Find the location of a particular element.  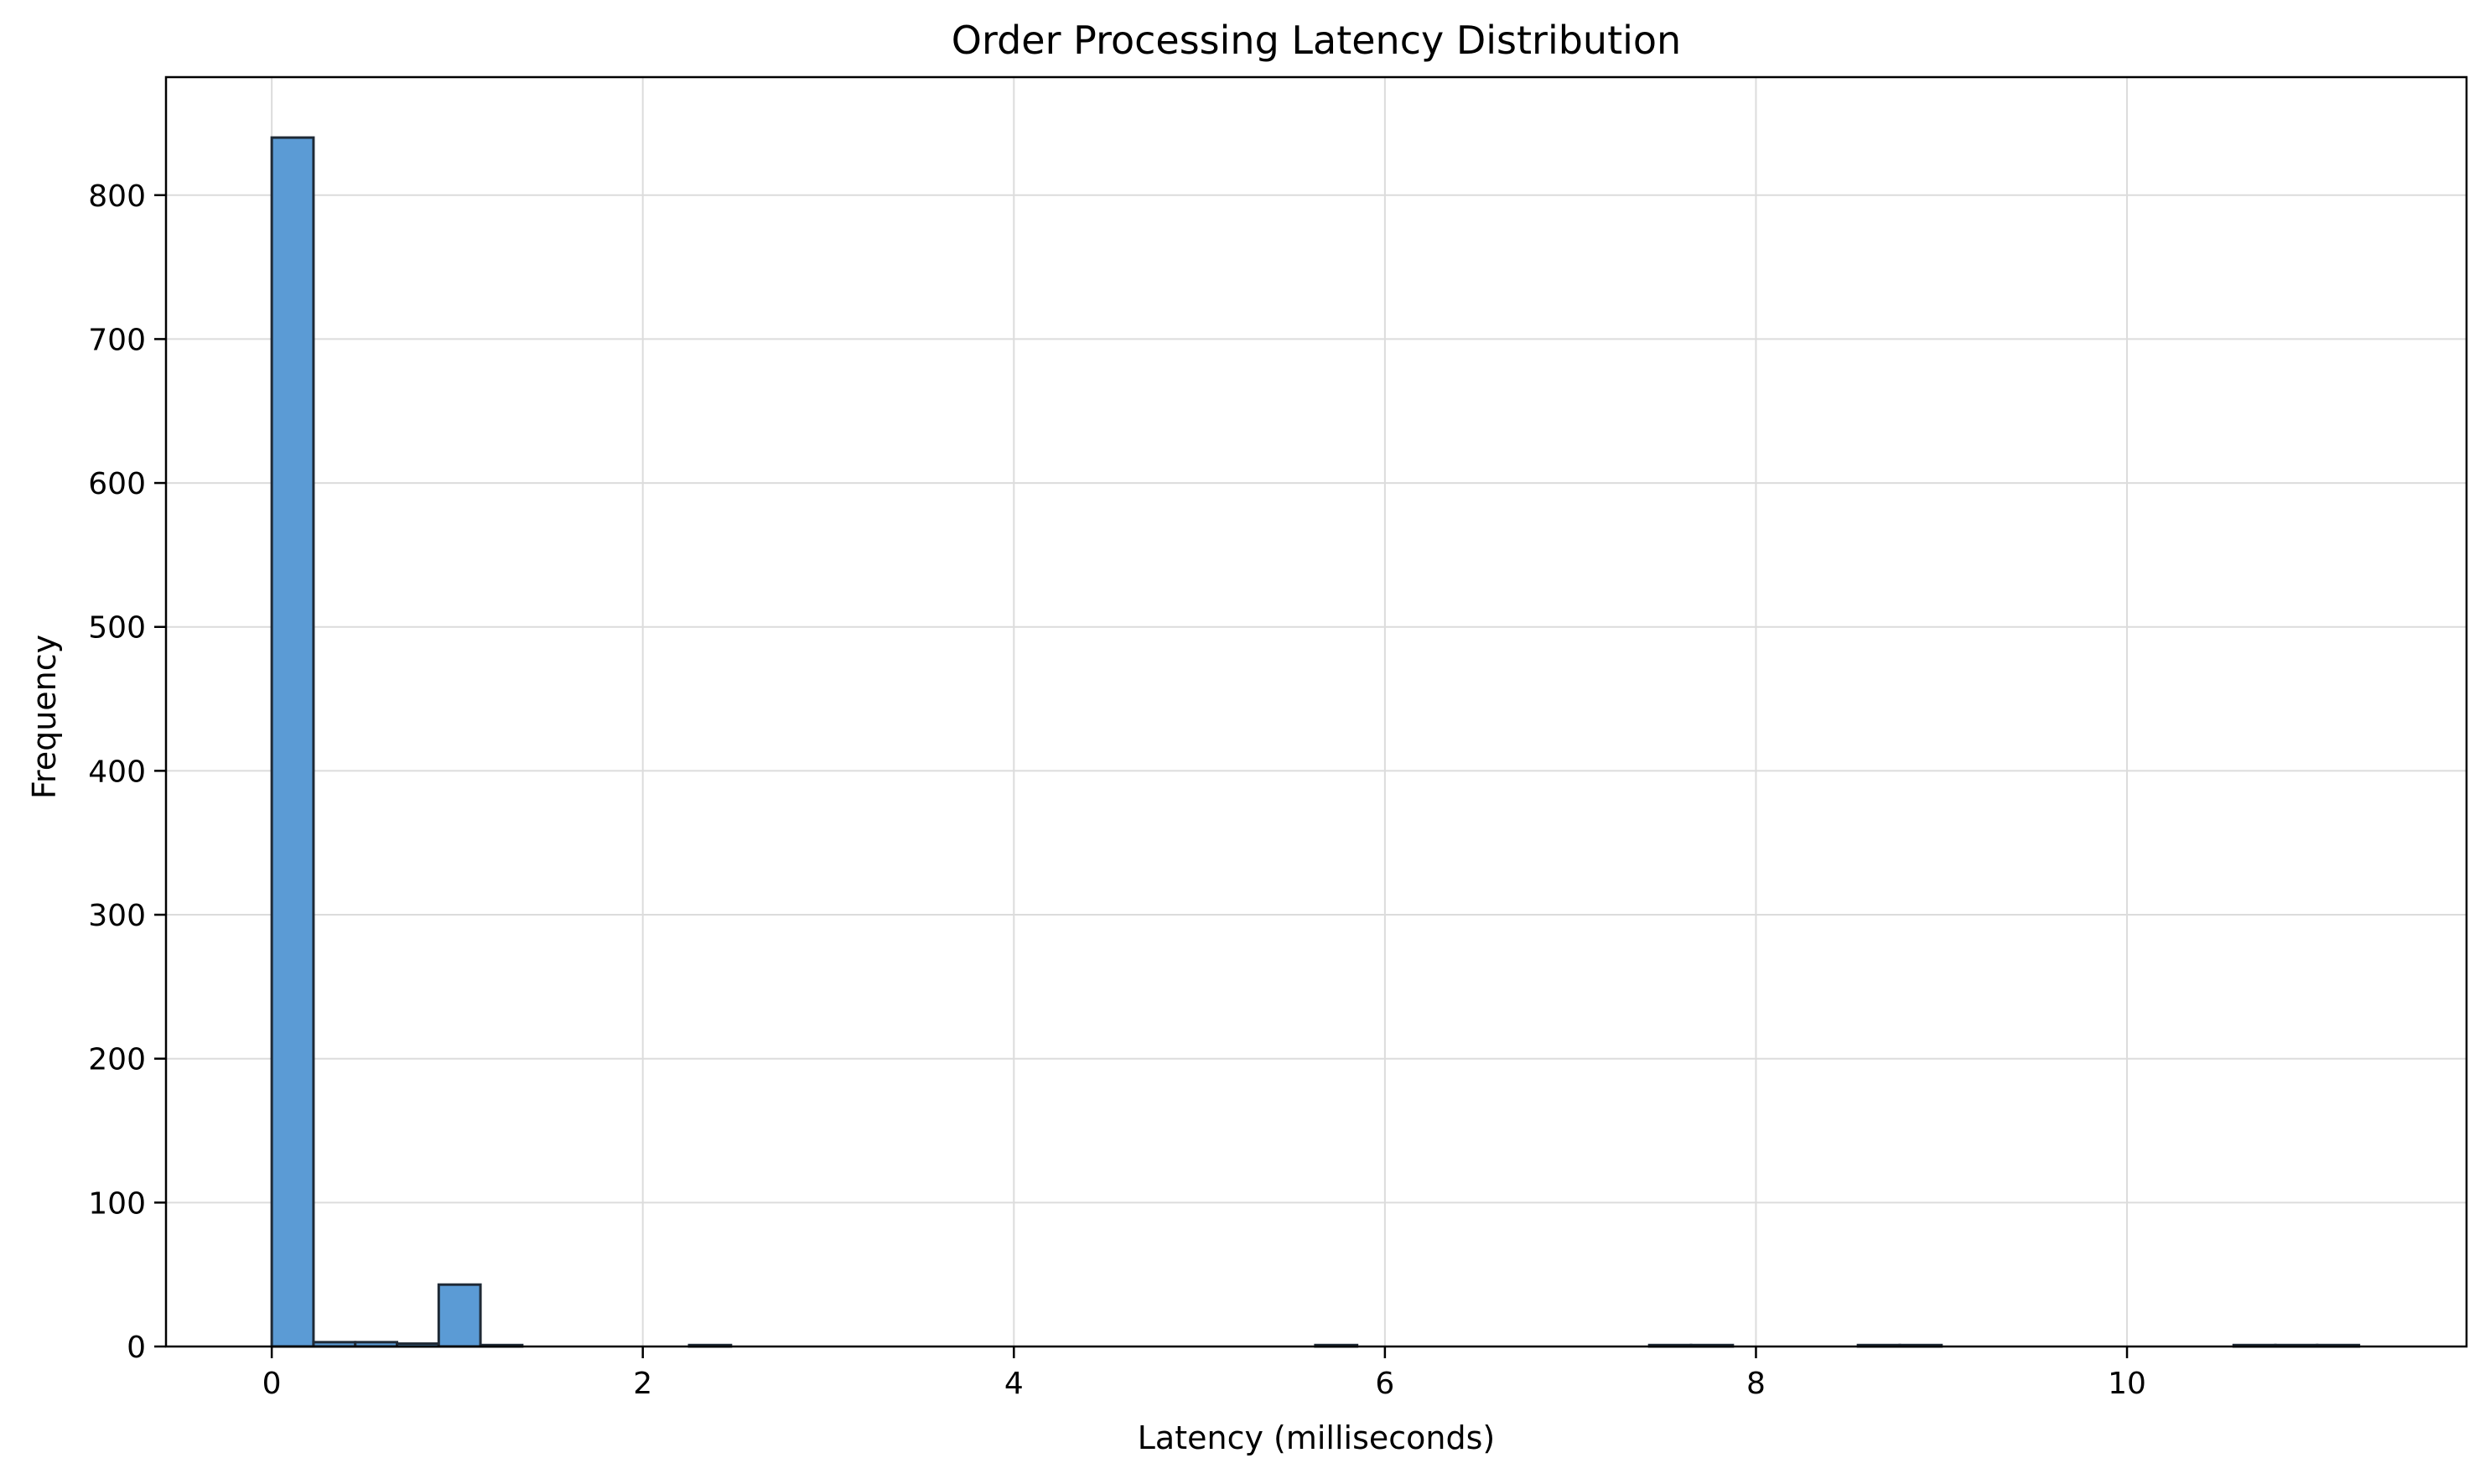

x-axis-label: Latency (milliseconds) is located at coordinates (1317, 1437).